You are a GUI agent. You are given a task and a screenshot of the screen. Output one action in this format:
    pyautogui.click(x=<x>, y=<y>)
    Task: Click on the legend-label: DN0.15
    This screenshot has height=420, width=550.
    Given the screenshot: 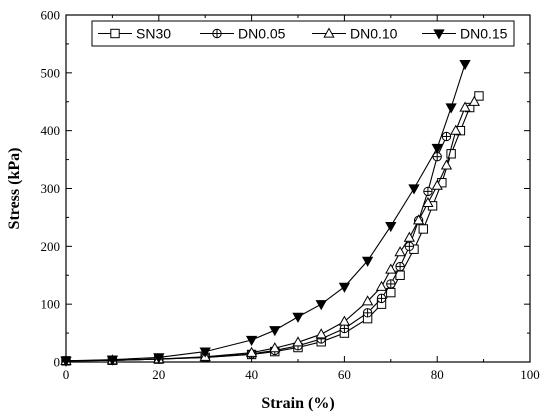 What is the action you would take?
    pyautogui.click(x=484, y=34)
    